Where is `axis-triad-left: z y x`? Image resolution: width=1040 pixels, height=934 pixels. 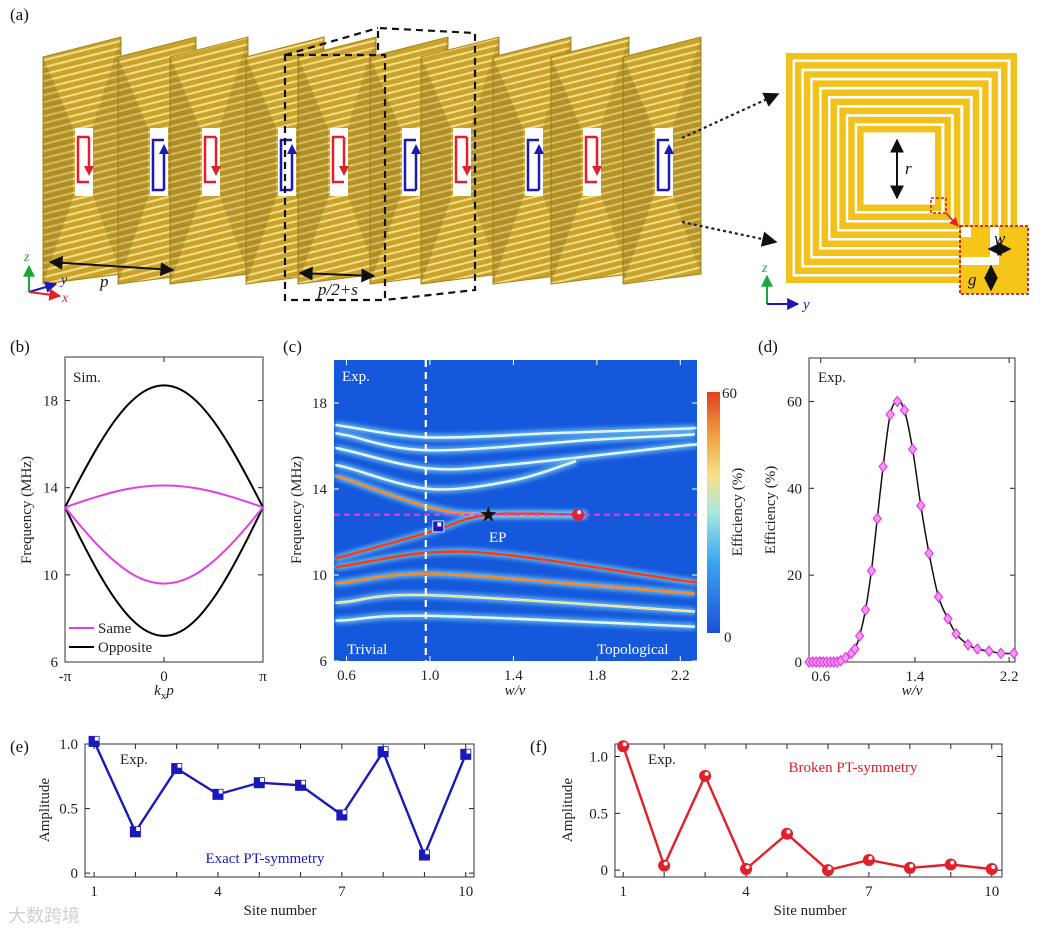 axis-triad-left: z y x is located at coordinates (46, 278).